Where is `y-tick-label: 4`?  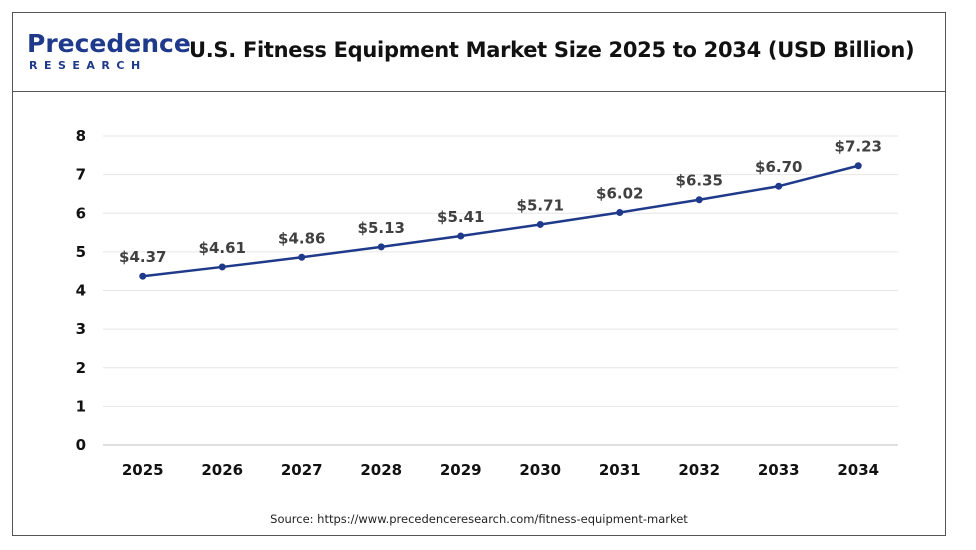
y-tick-label: 4 is located at coordinates (81, 291).